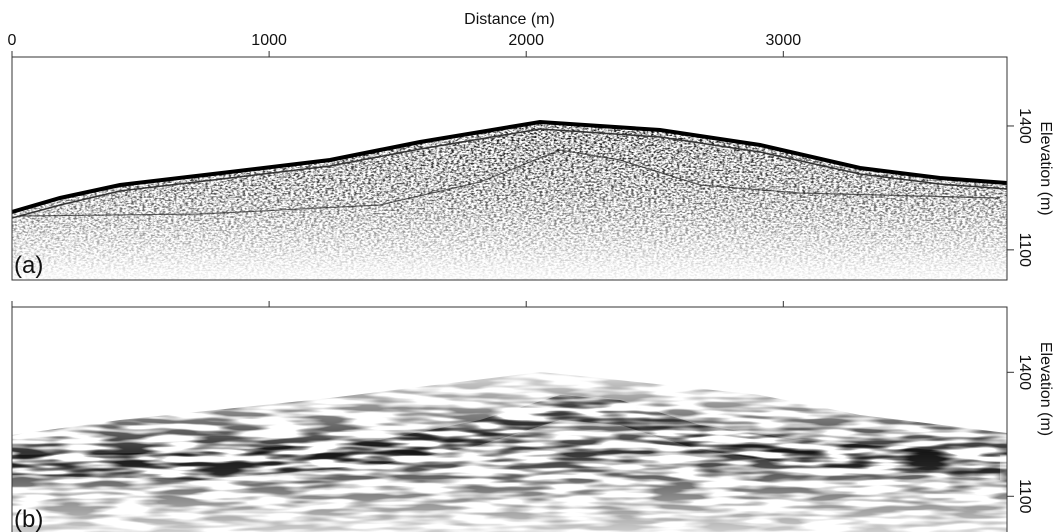 The height and width of the screenshot is (532, 1054). What do you see at coordinates (526, 40) in the screenshot?
I see `x-tick-label: 2000` at bounding box center [526, 40].